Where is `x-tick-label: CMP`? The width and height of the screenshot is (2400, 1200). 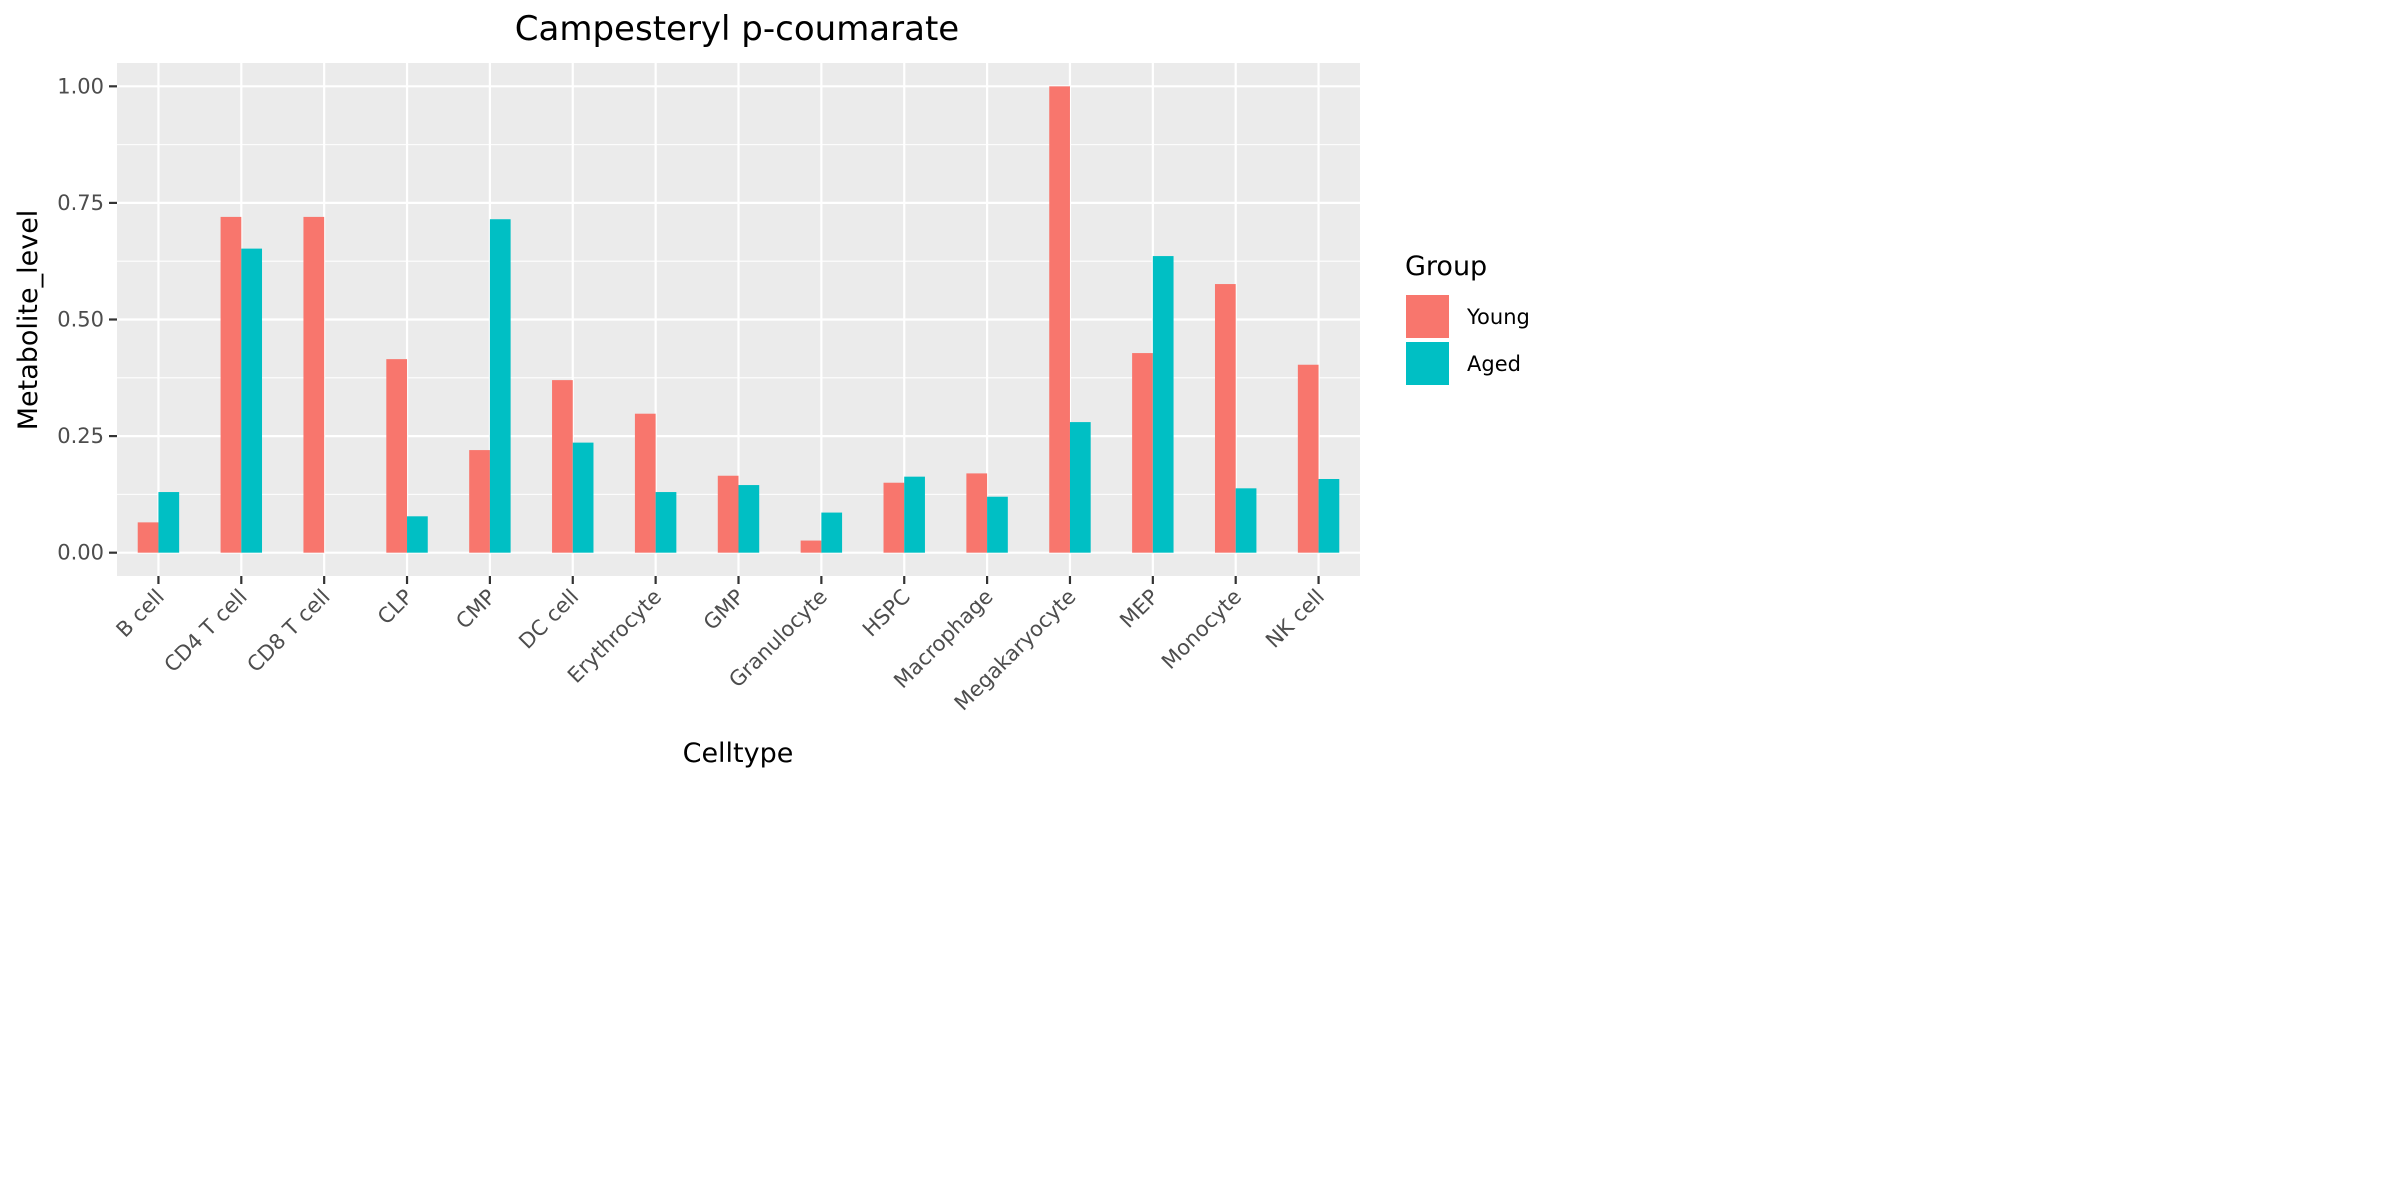
x-tick-label: CMP is located at coordinates (475, 609).